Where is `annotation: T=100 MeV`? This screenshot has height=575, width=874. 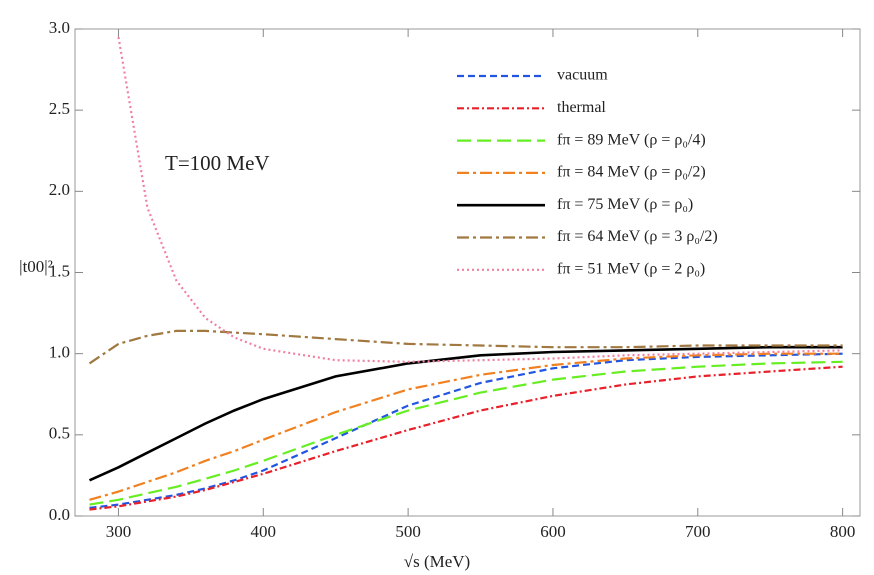 annotation: T=100 MeV is located at coordinates (217, 163).